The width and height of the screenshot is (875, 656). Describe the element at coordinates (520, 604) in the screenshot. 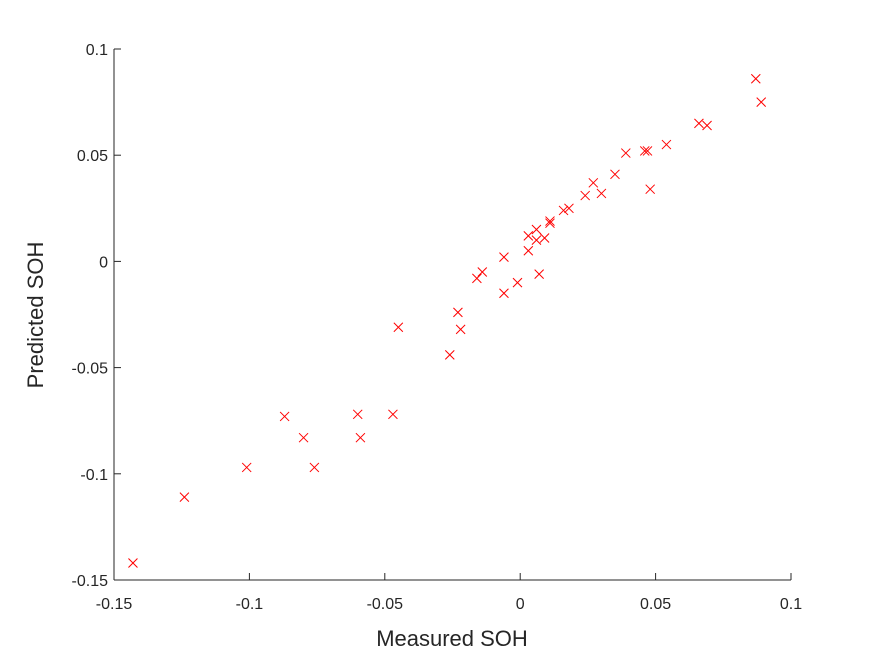

I see `x-tick-label: 0` at that location.